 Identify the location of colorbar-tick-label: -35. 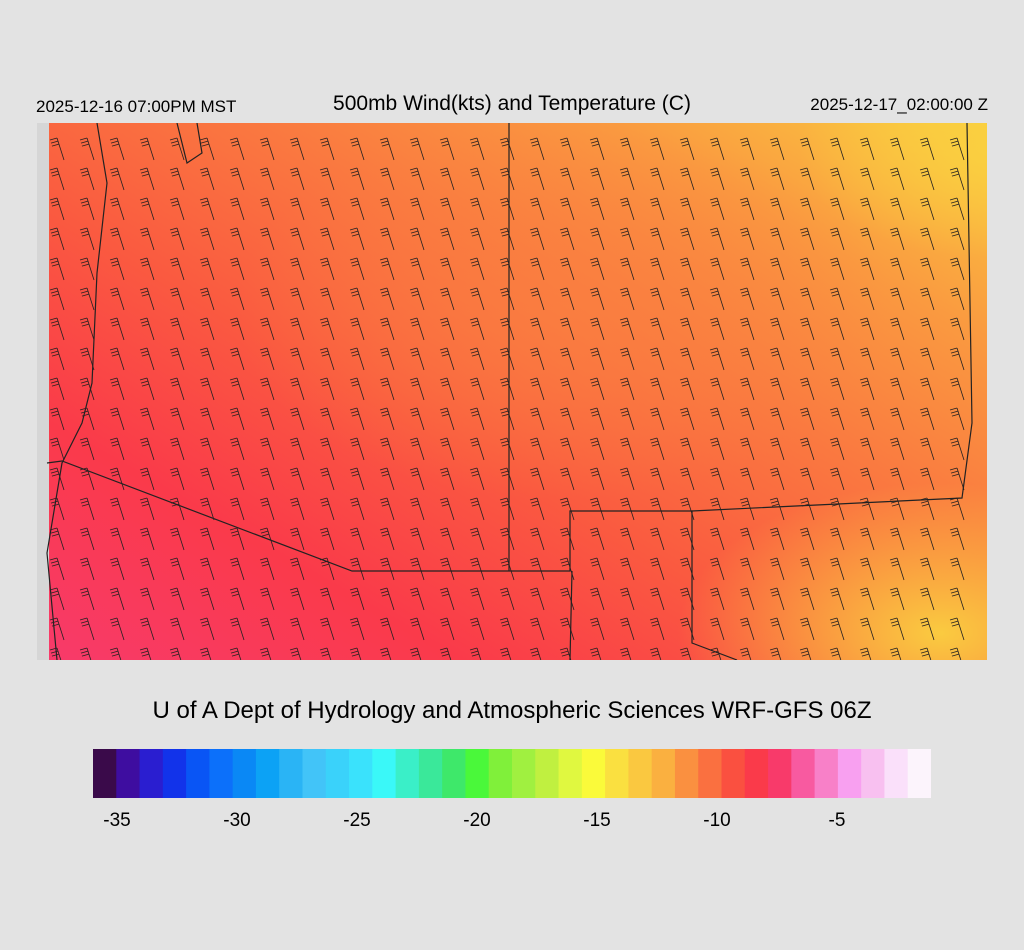
(117, 820).